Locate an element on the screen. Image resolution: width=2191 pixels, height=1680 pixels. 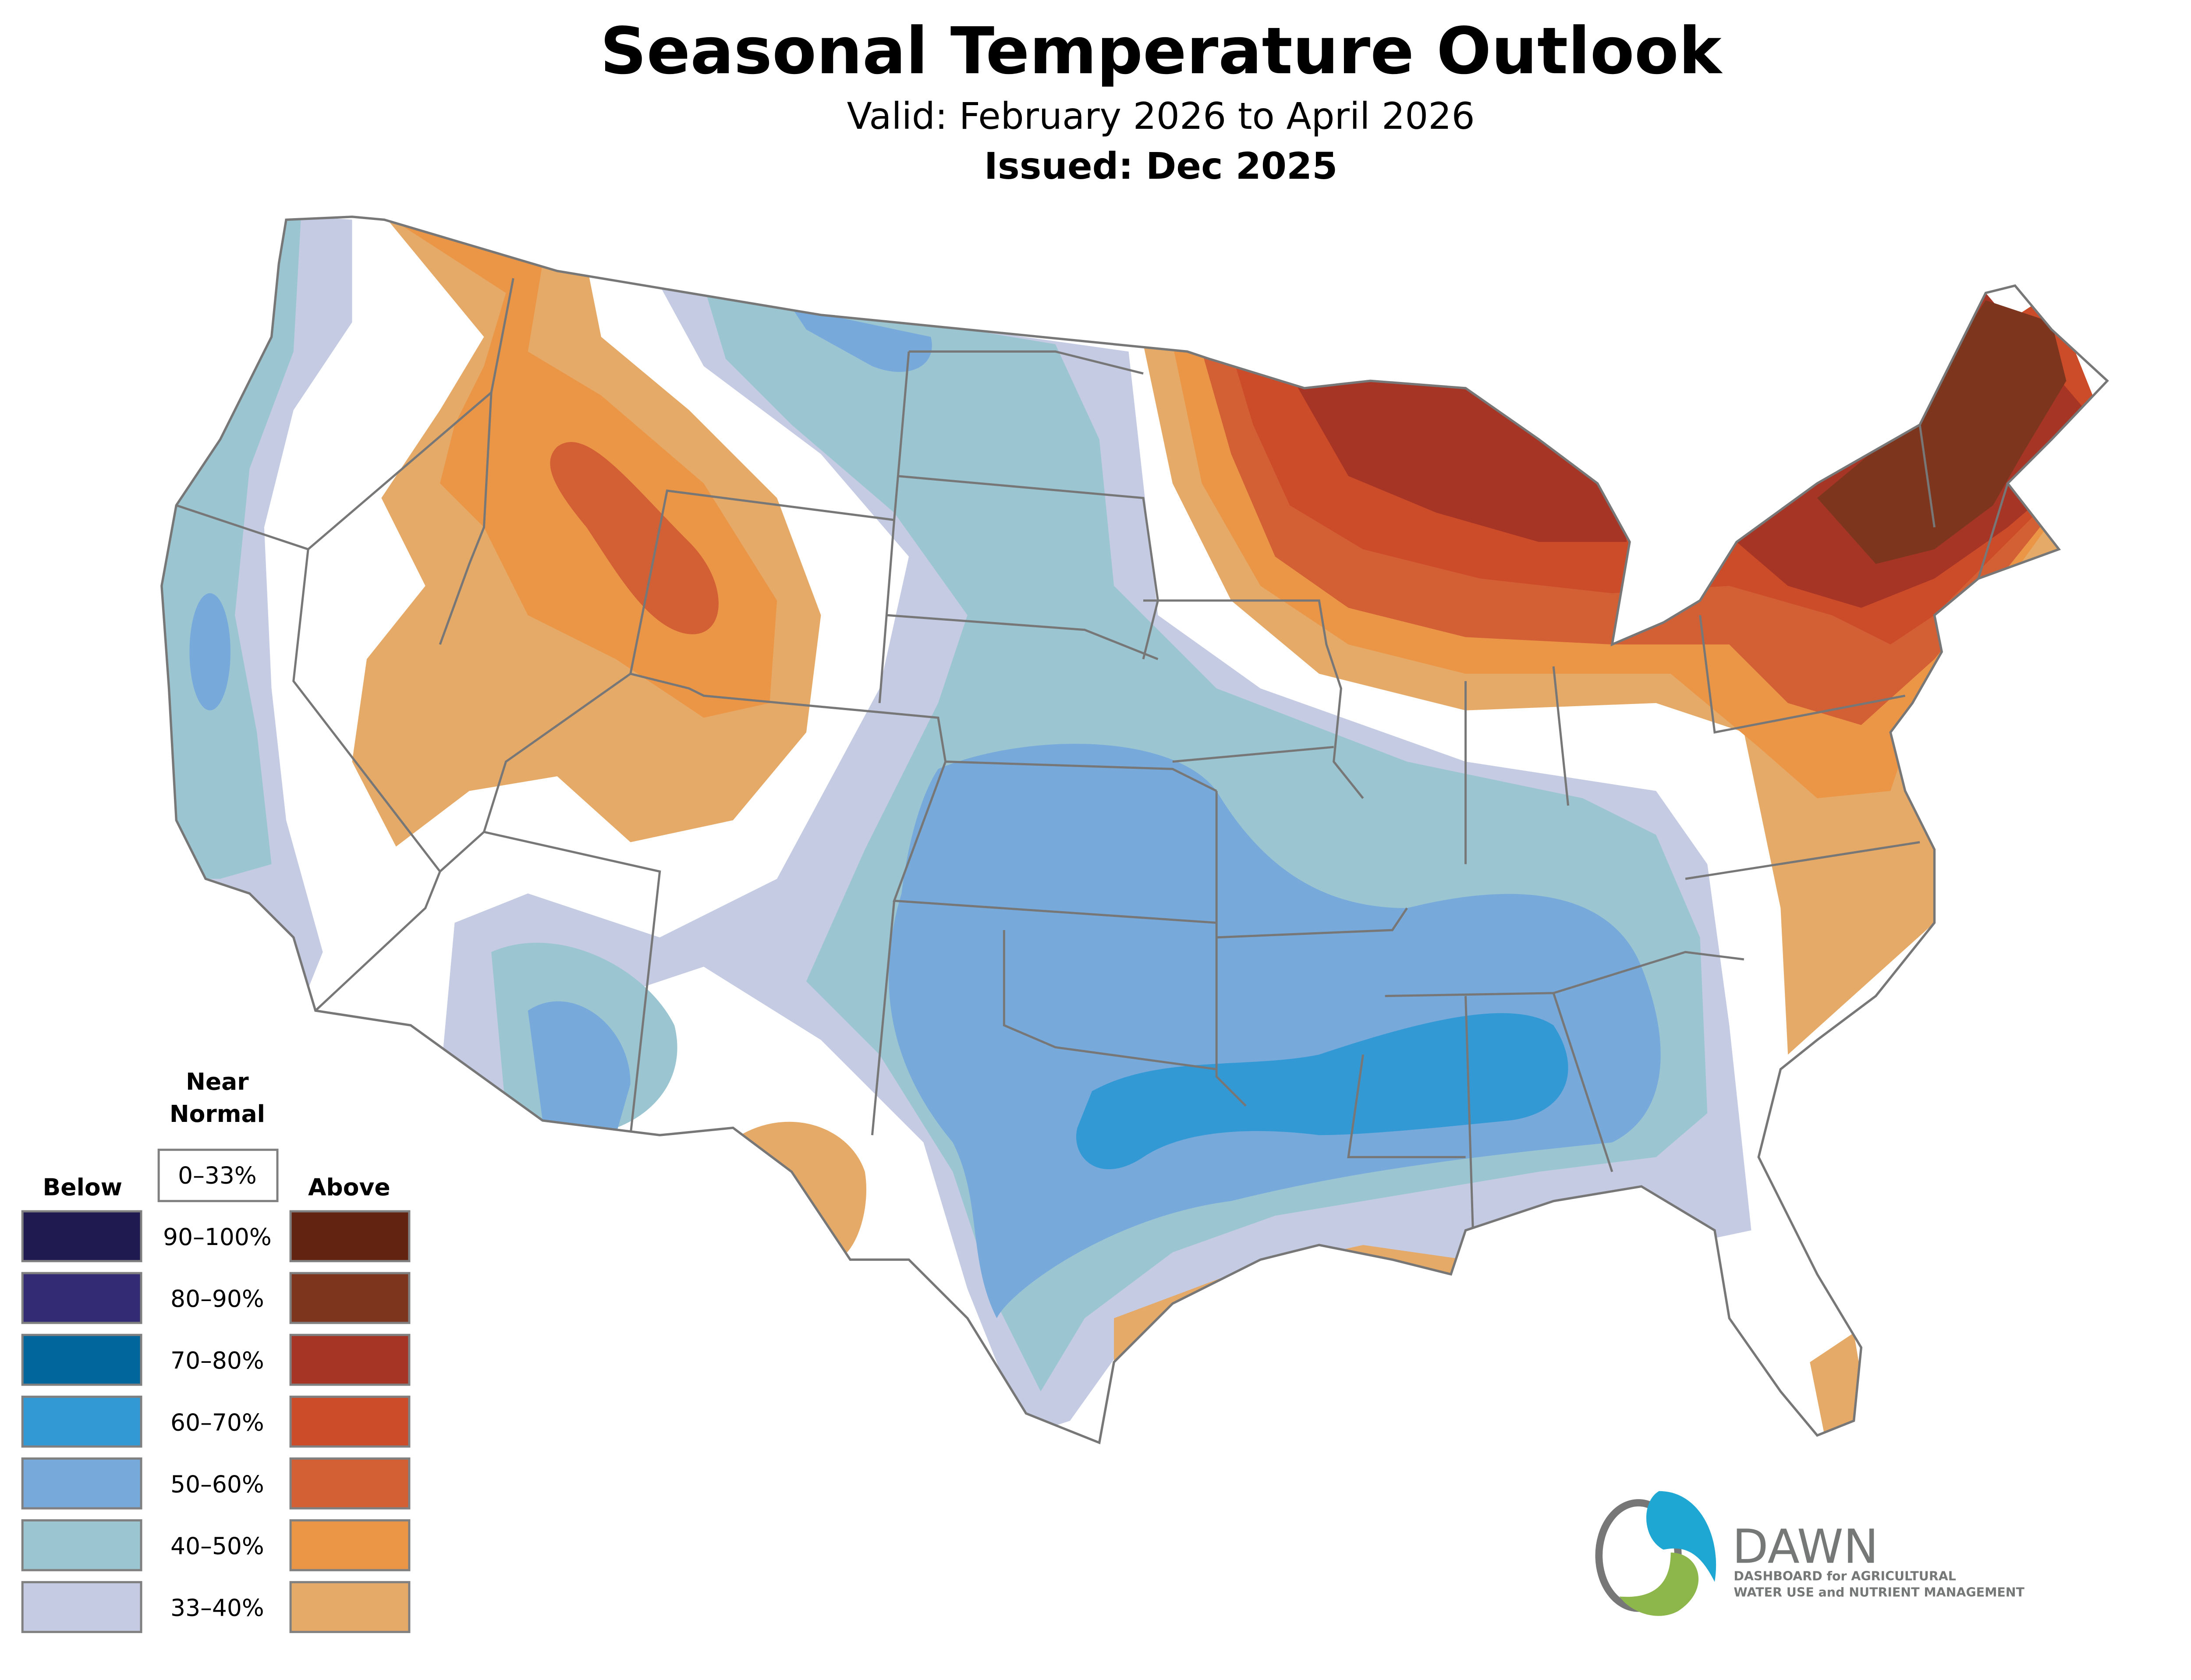
valid-period: Valid: February 2026 to April 2026 is located at coordinates (1161, 117).